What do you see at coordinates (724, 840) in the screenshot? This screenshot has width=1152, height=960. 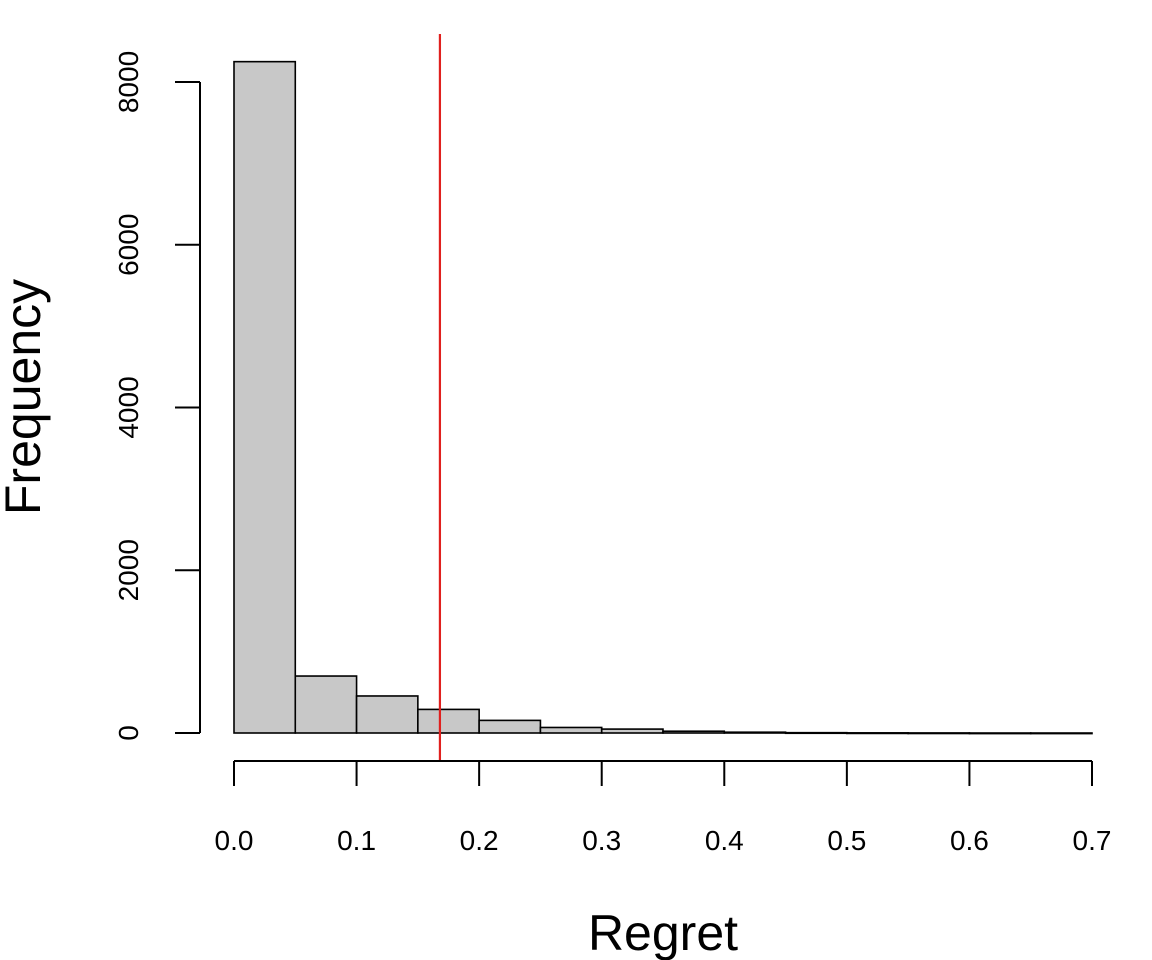 I see `x-tick-label: 0.4` at bounding box center [724, 840].